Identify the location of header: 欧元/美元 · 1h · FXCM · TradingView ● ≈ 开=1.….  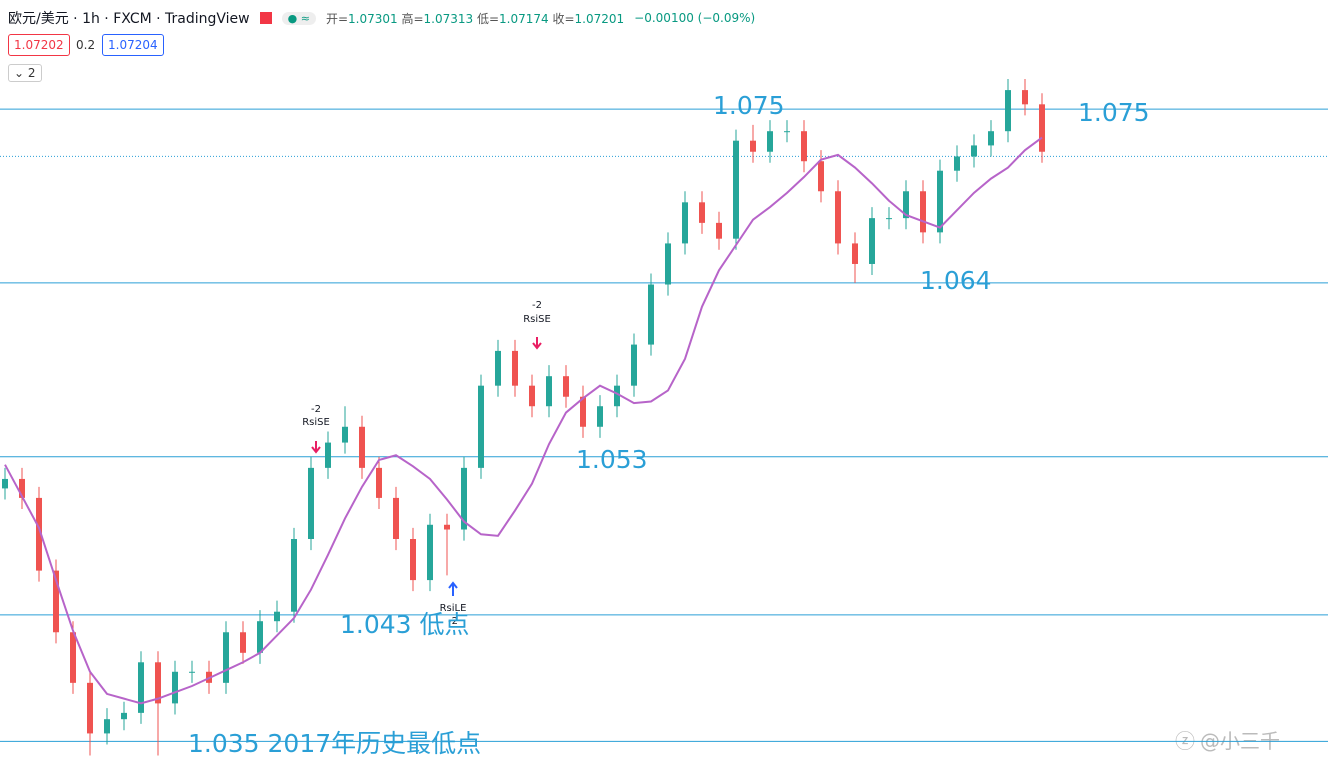
(381, 18).